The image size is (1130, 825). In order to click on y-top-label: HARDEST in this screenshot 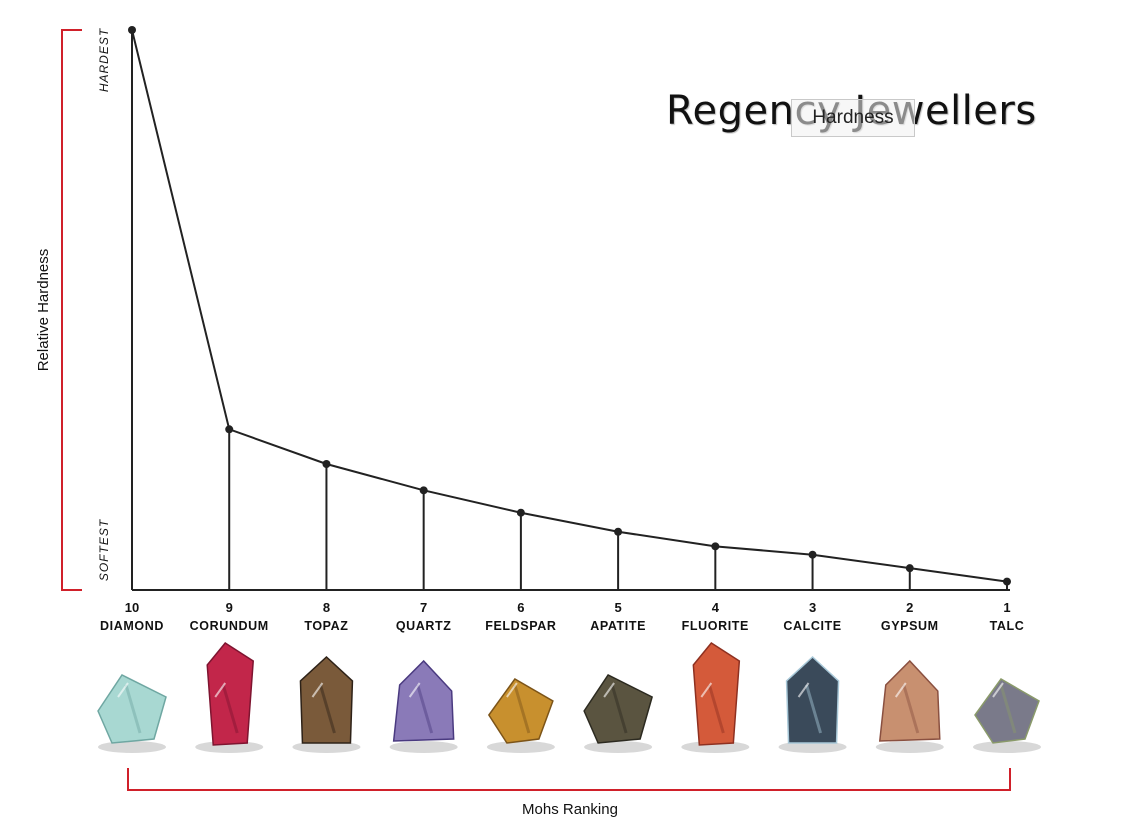, I will do `click(104, 59)`.